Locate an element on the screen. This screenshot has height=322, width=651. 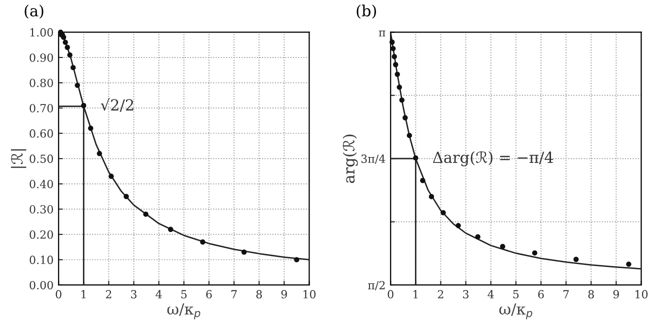
y-tick-label: 3π/4 is located at coordinates (373, 159).